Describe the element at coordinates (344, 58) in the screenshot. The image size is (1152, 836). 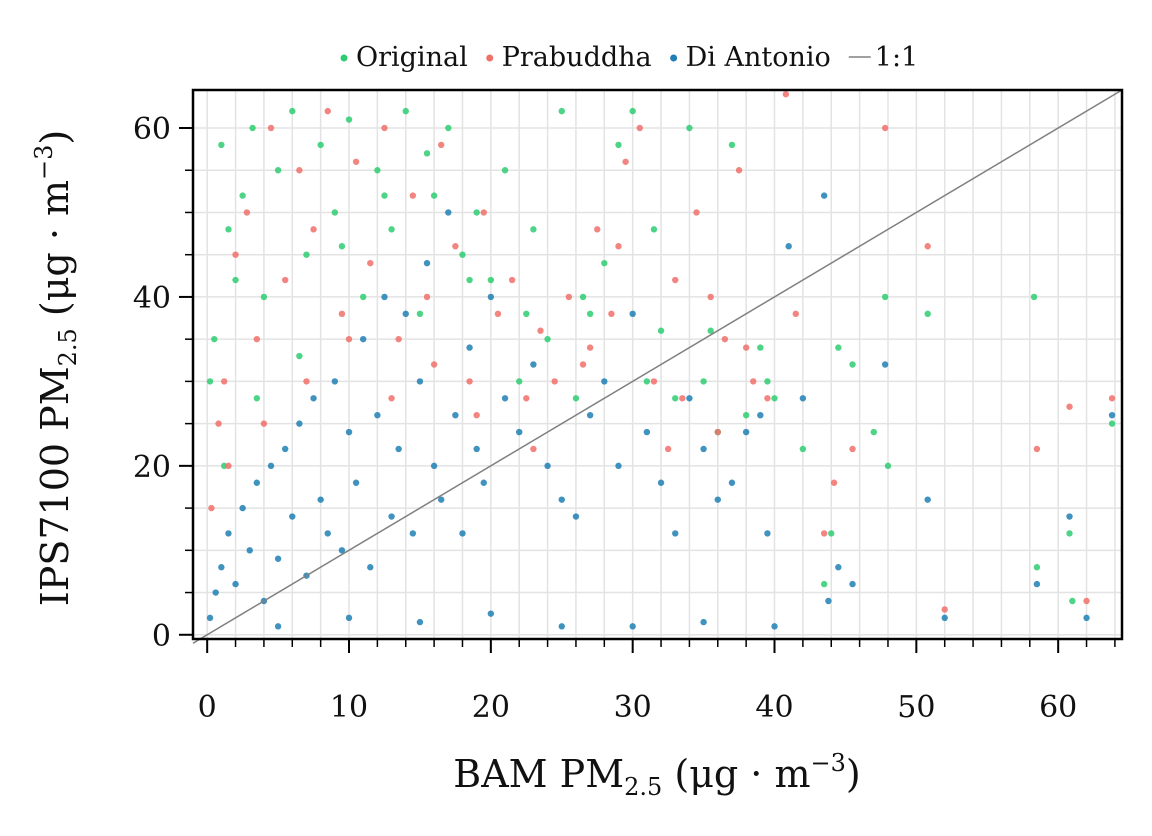
I see `legend-marker-original` at that location.